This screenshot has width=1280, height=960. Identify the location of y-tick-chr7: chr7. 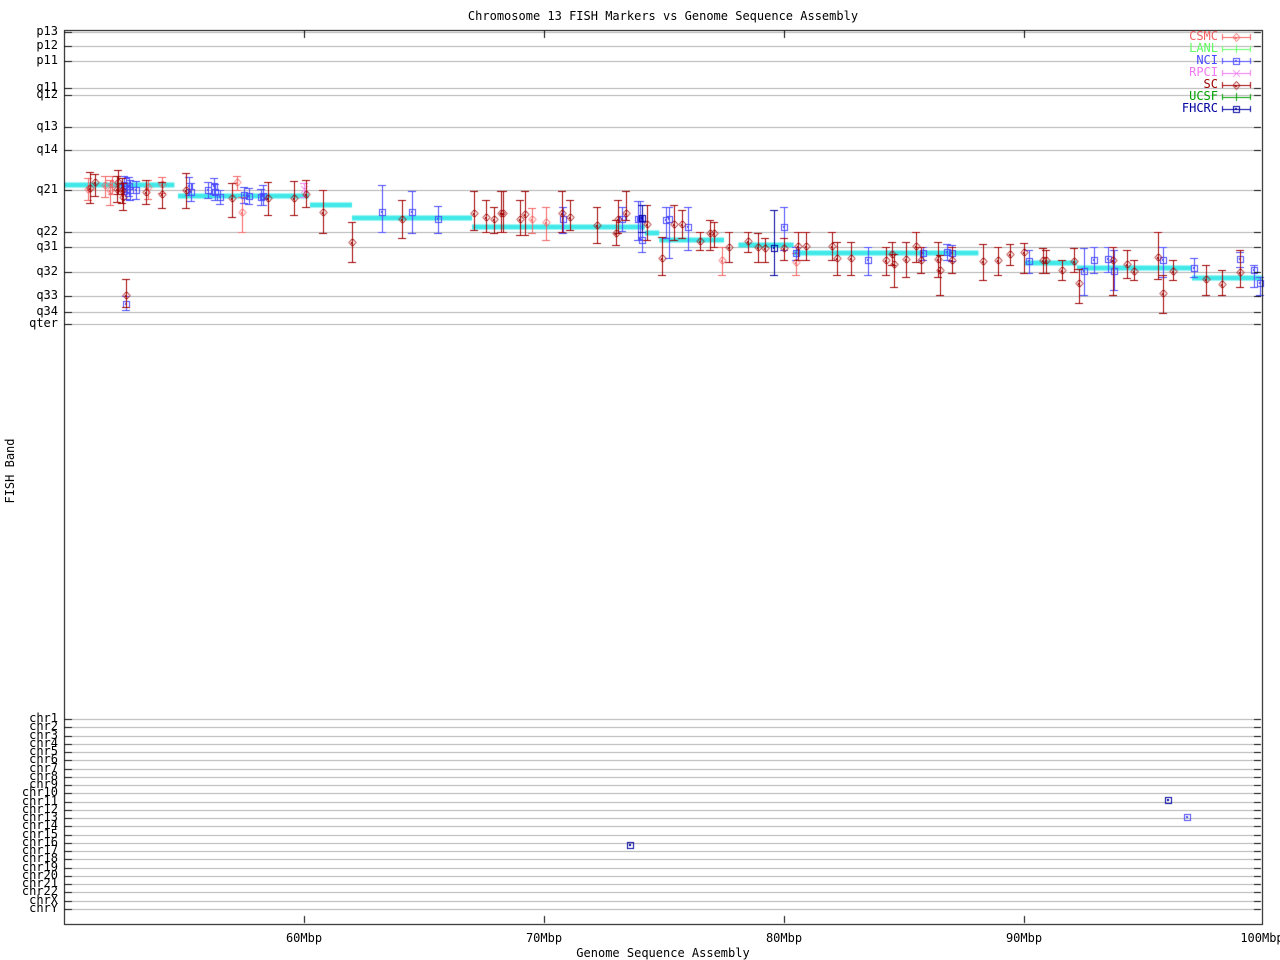
(43, 768).